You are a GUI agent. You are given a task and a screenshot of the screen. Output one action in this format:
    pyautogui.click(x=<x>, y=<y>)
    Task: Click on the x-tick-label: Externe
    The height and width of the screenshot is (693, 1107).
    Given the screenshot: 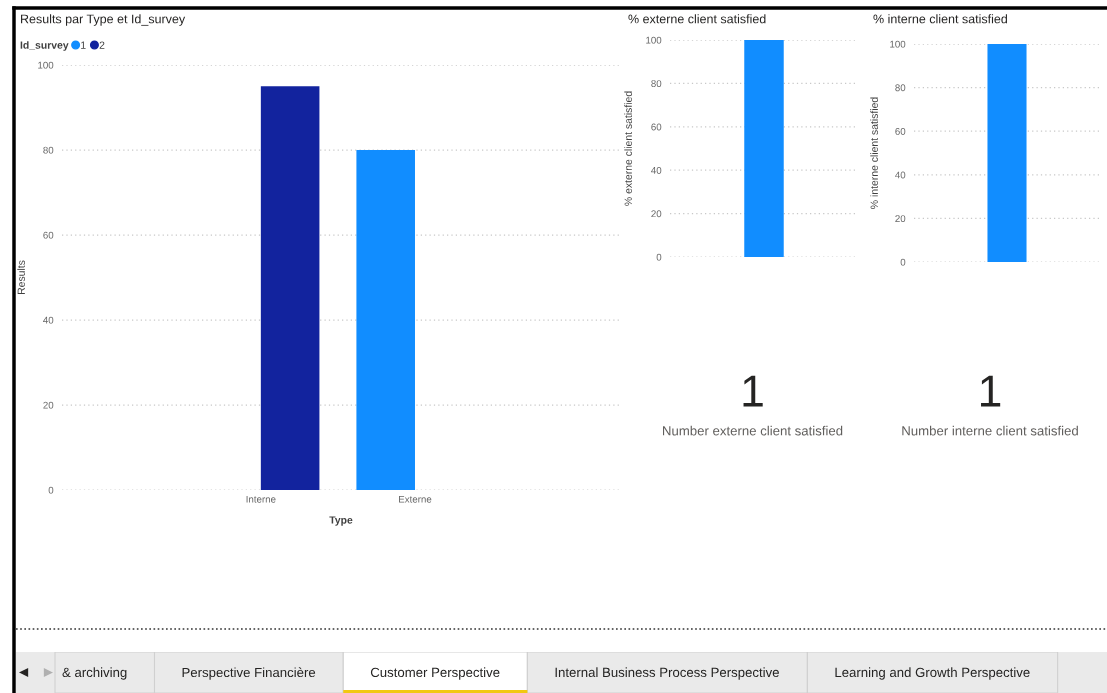 What is the action you would take?
    pyautogui.click(x=415, y=499)
    